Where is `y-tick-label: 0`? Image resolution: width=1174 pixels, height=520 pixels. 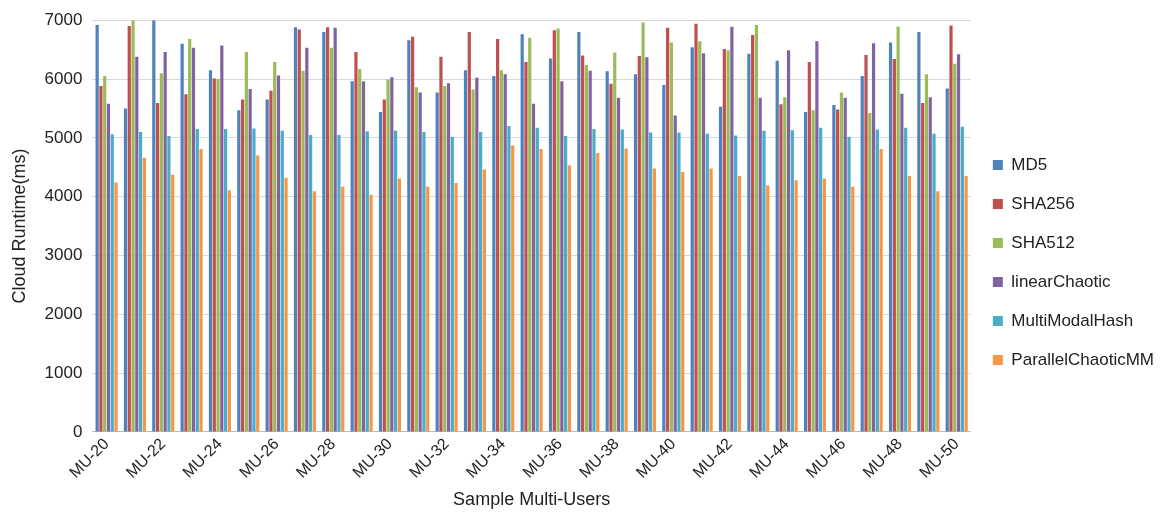
y-tick-label: 0 is located at coordinates (77, 431).